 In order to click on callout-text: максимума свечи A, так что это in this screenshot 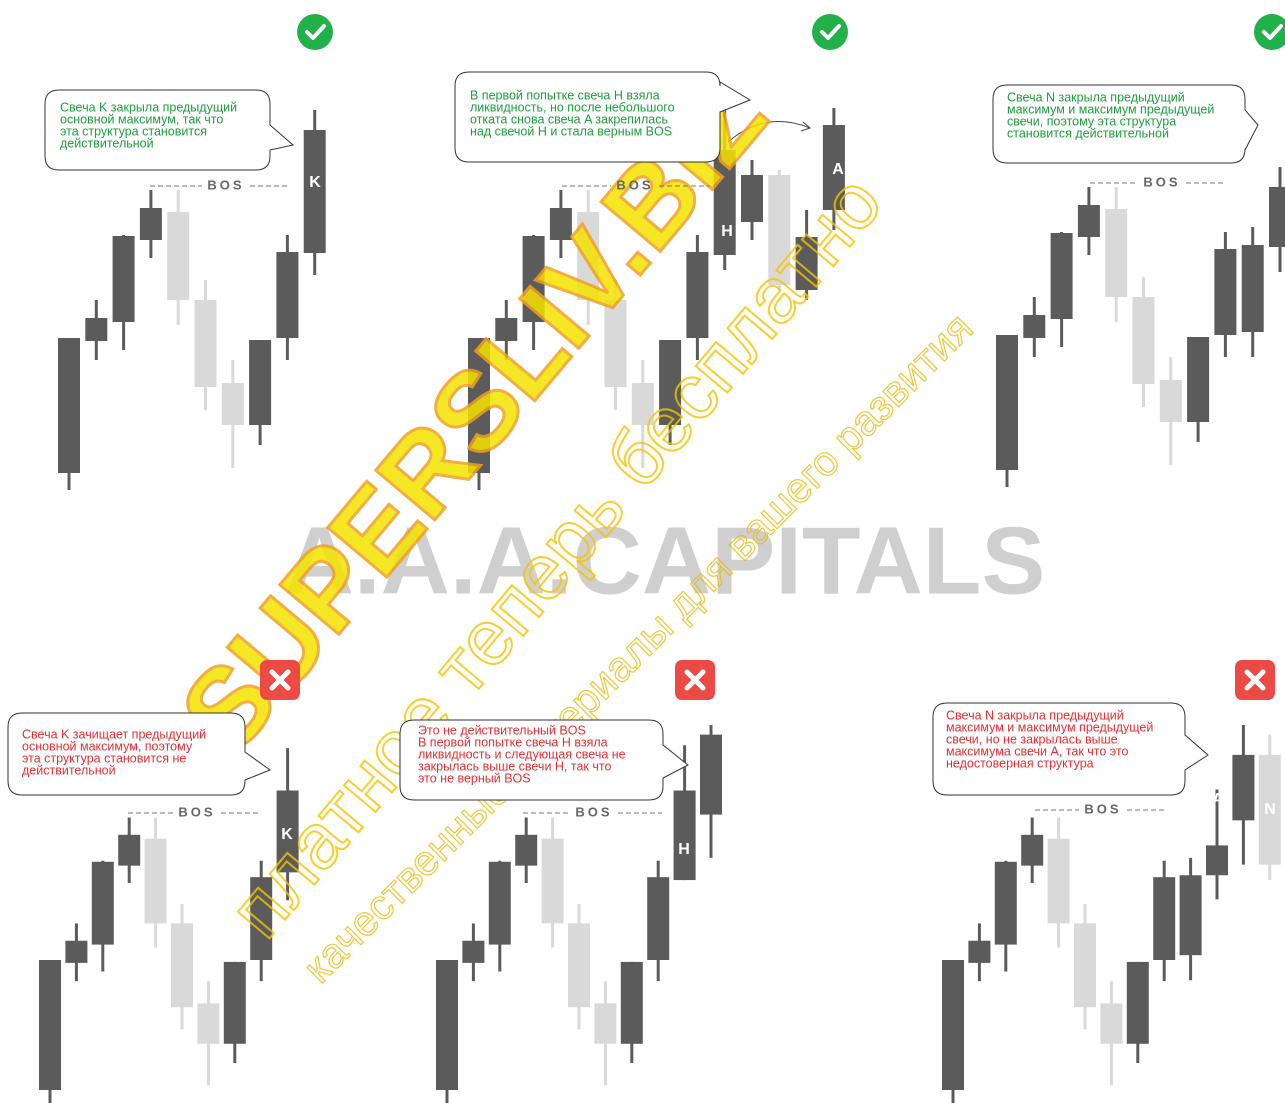, I will do `click(1037, 751)`.